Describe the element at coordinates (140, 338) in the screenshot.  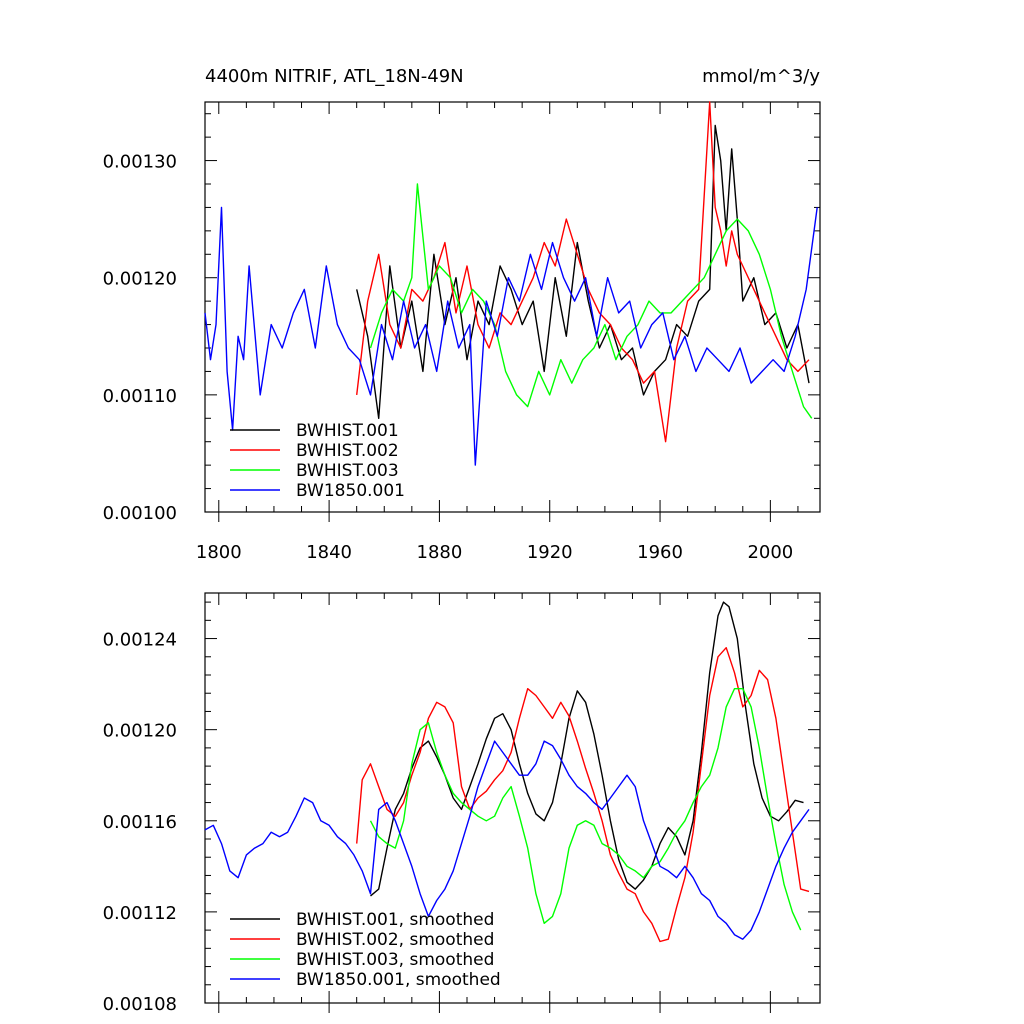
I see `top-y-tick-labels: 0.00100 0.00110 0.00120 0.00130` at that location.